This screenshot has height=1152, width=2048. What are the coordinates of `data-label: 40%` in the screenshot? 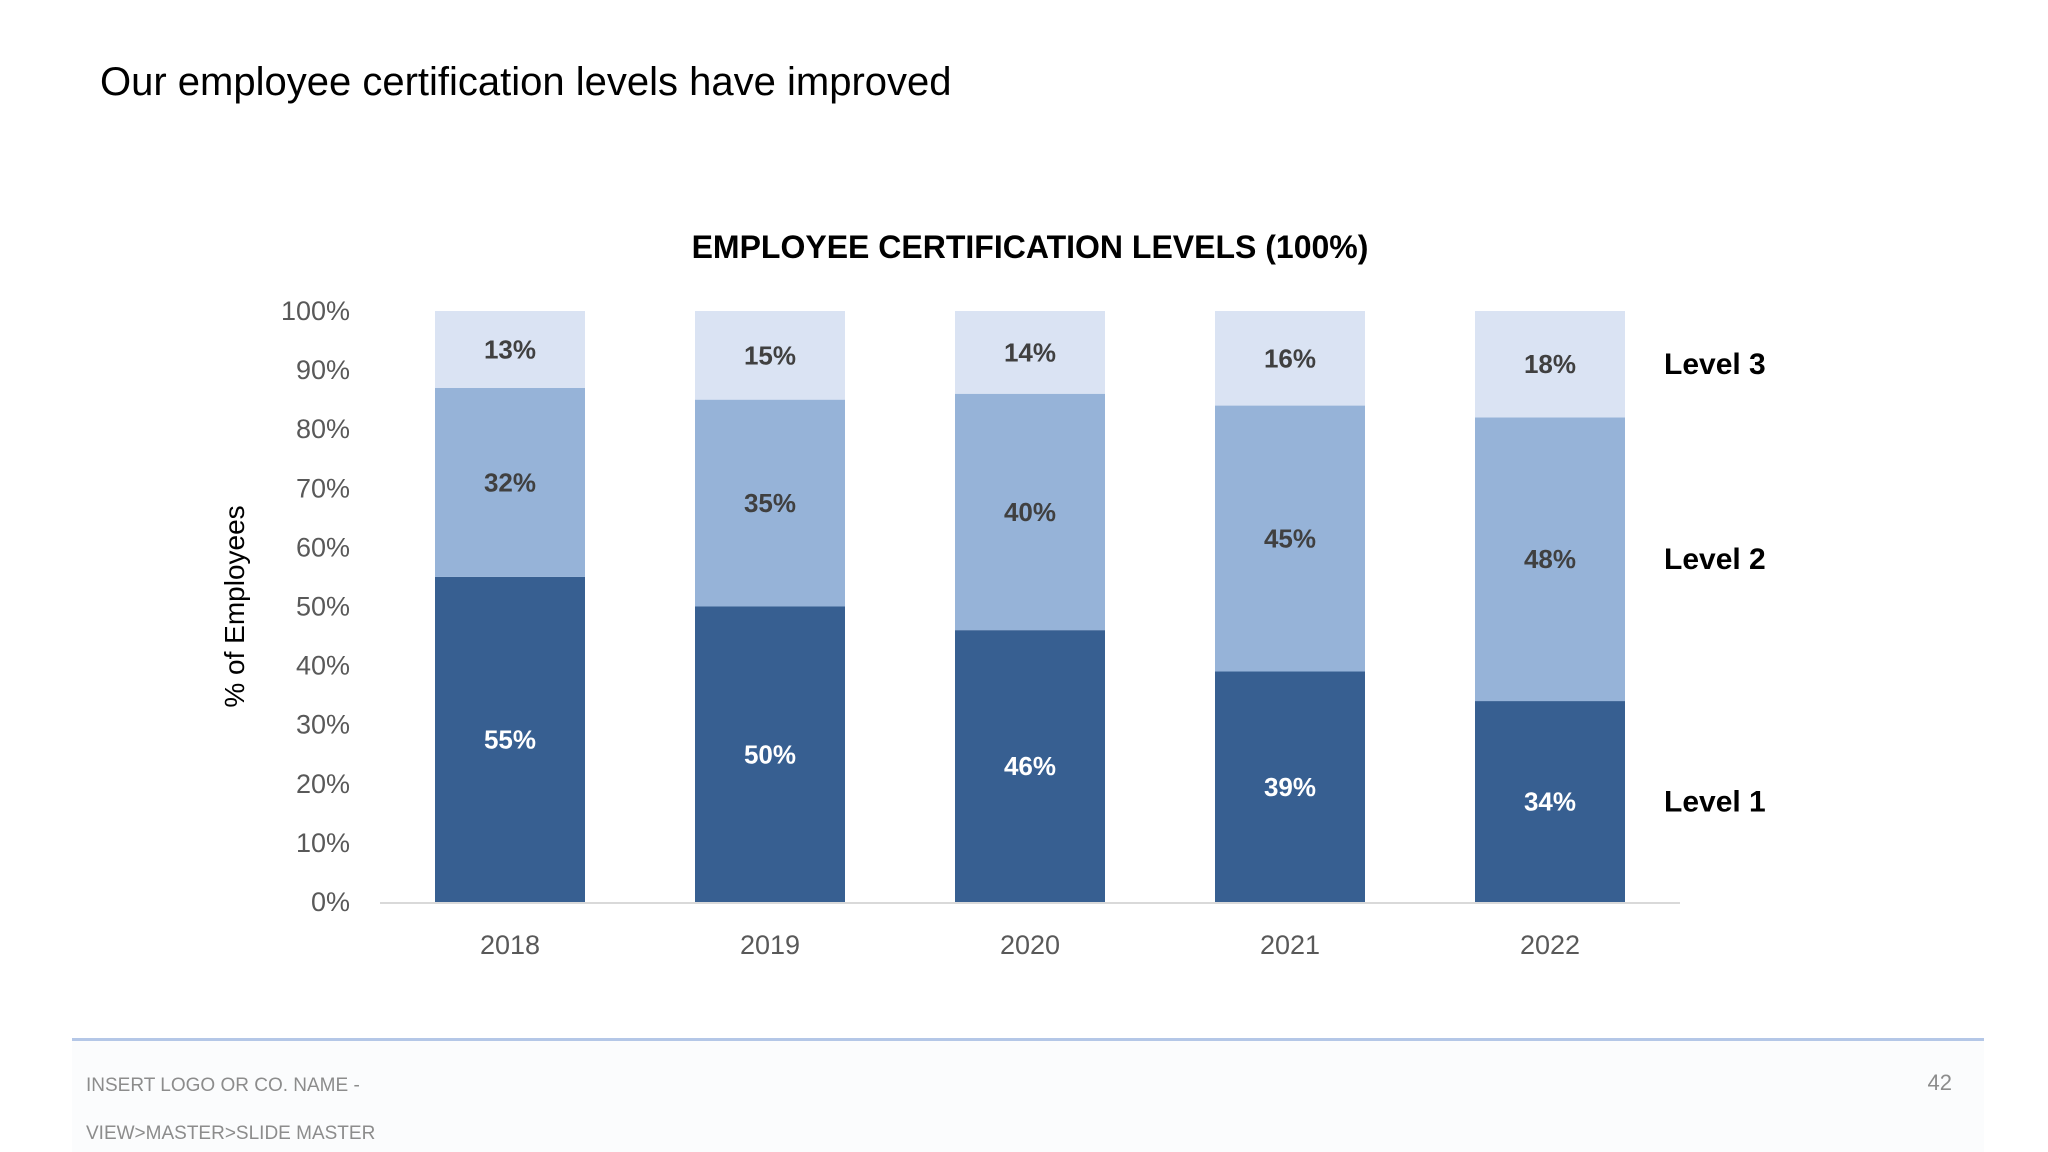 It's located at (1030, 512).